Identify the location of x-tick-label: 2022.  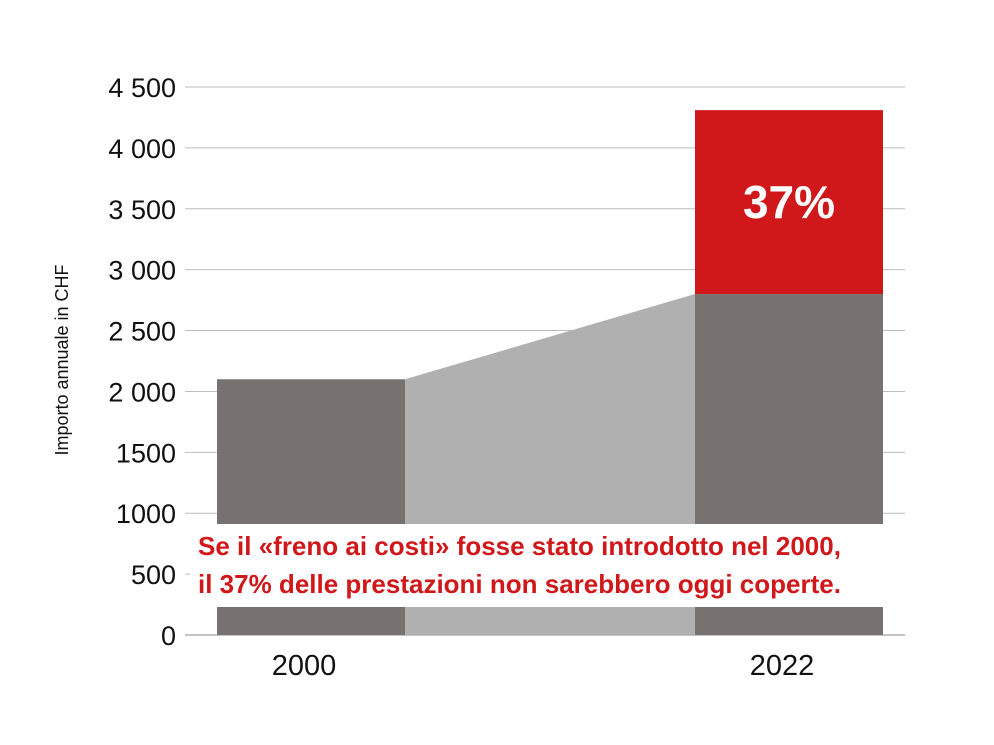
(782, 666).